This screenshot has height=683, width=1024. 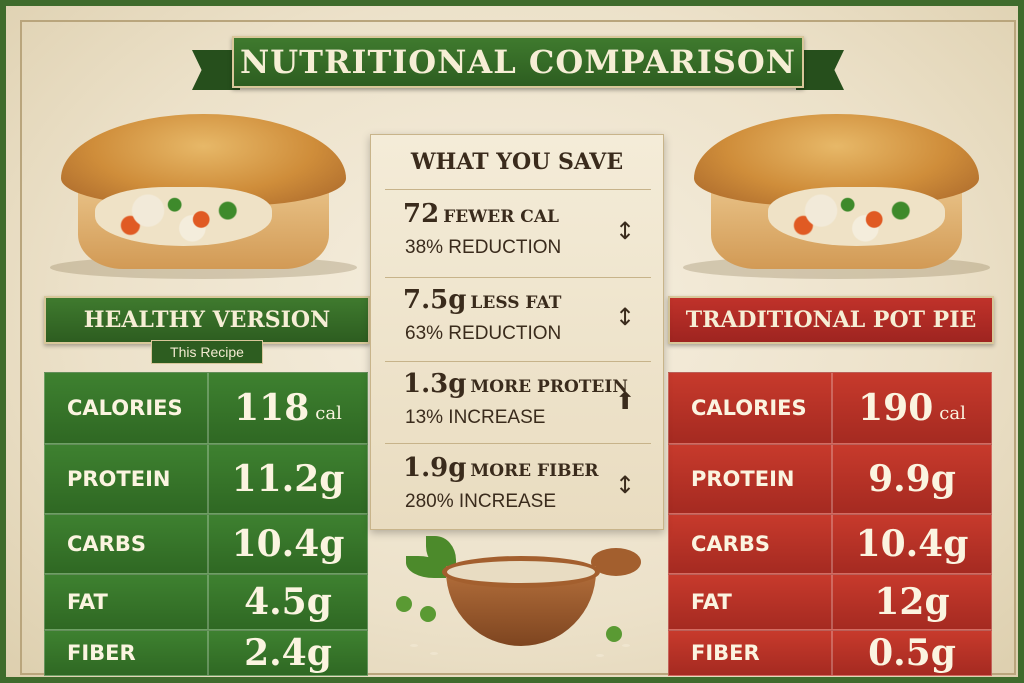 I want to click on nutrient-label-cell: FAT, so click(x=126, y=602).